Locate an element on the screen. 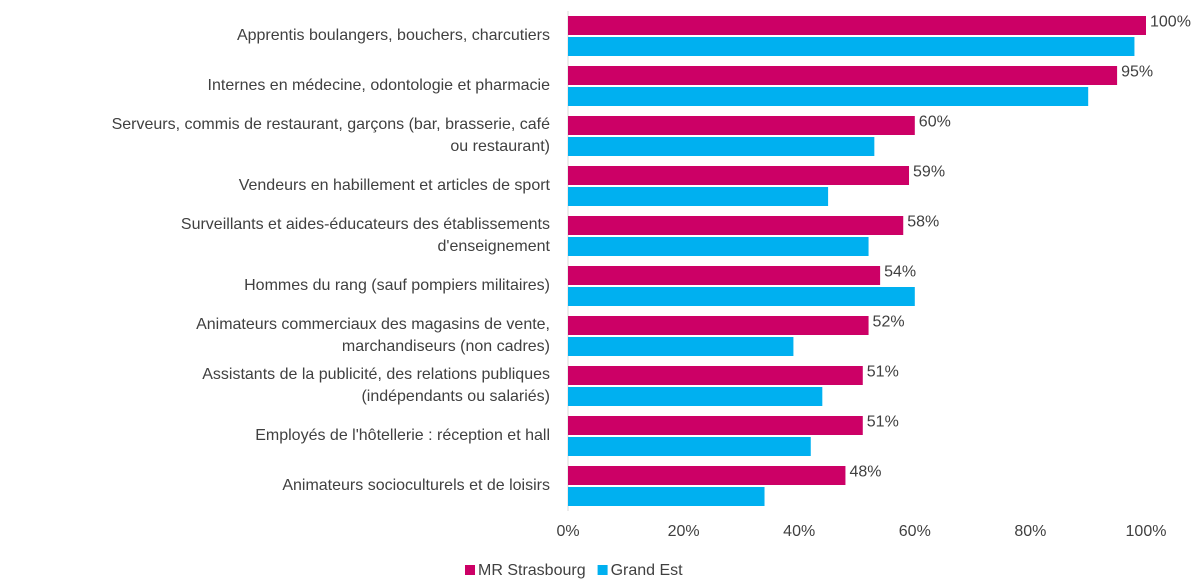  data-label: 54% is located at coordinates (900, 272).